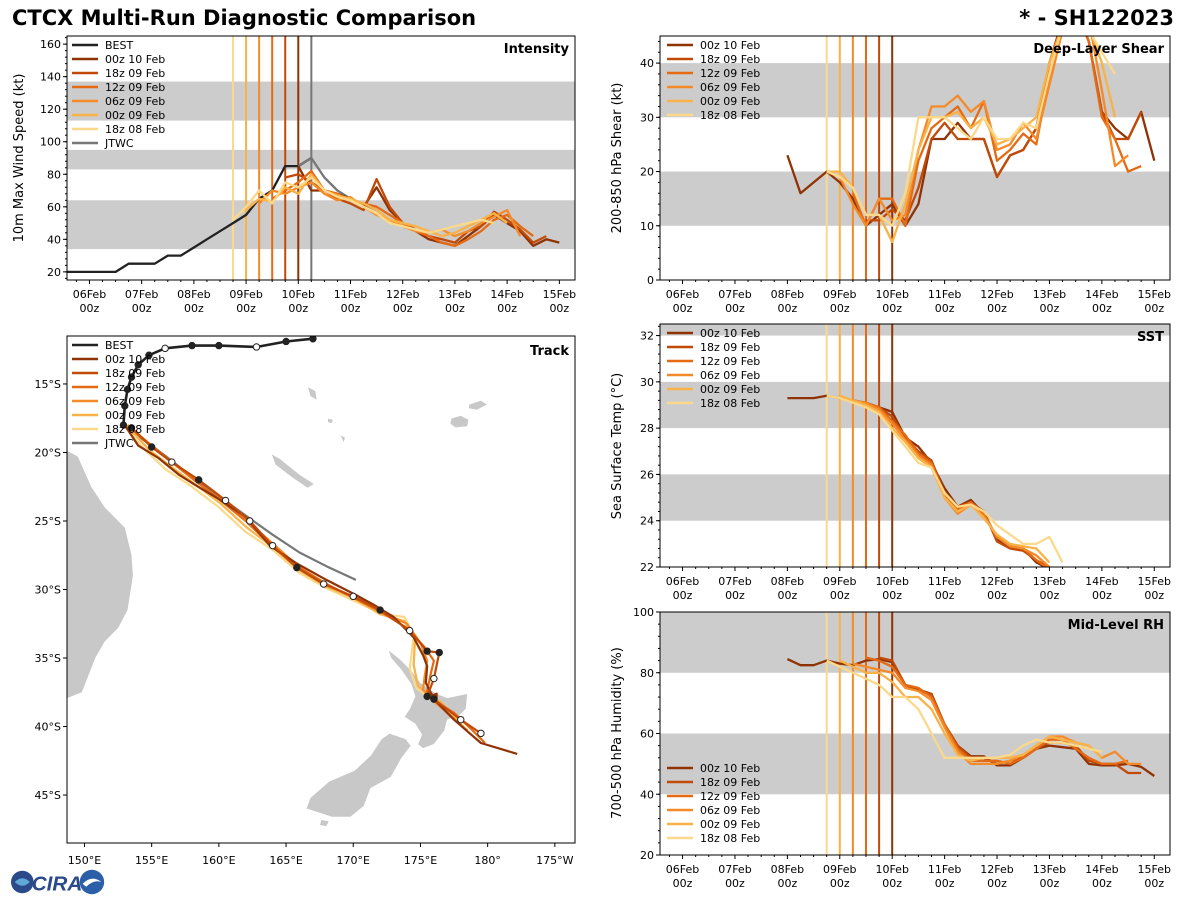  What do you see at coordinates (730, 361) in the screenshot?
I see `sst-legend-label: 12z 09 Feb` at bounding box center [730, 361].